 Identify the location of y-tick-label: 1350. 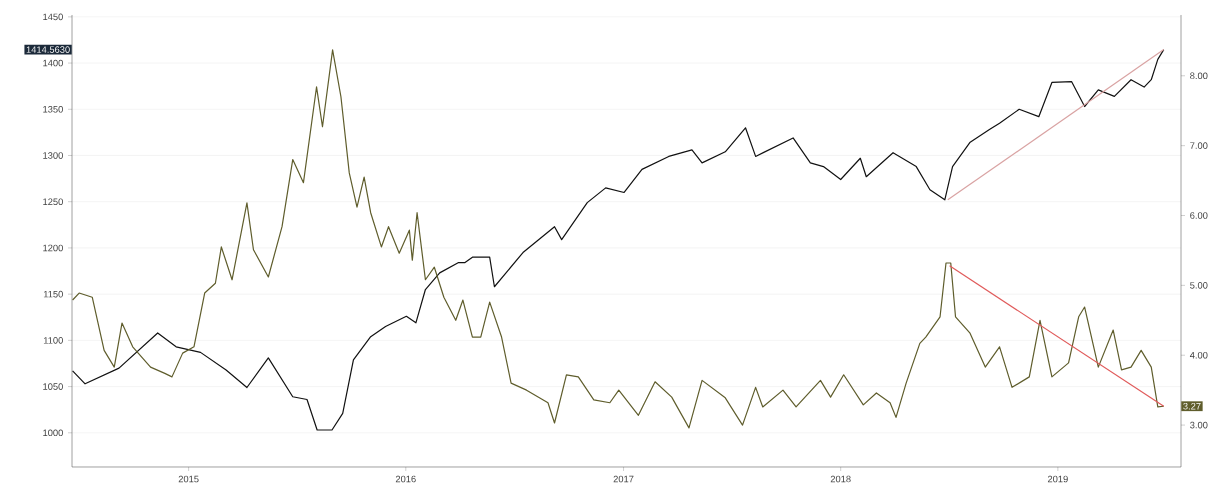
(53, 109).